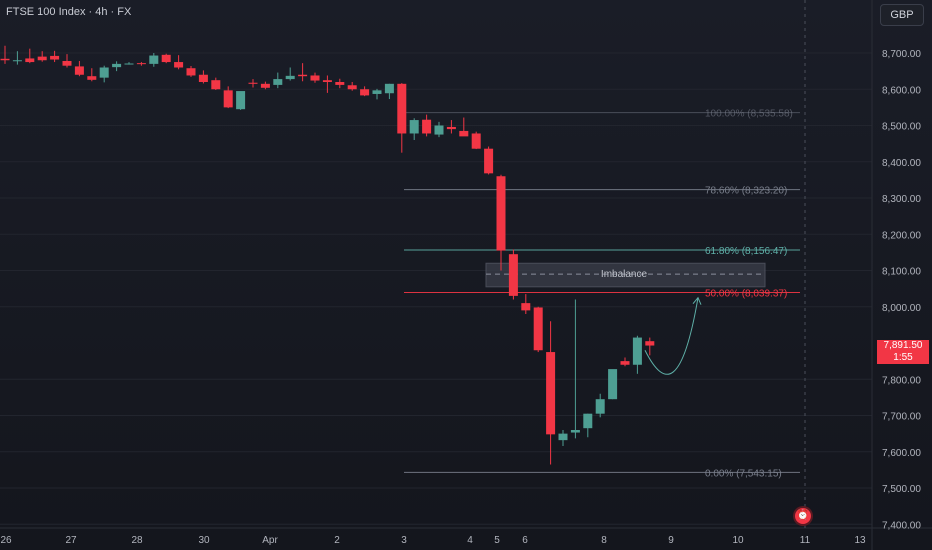 The image size is (932, 550). I want to click on x-tick-label: 4, so click(470, 540).